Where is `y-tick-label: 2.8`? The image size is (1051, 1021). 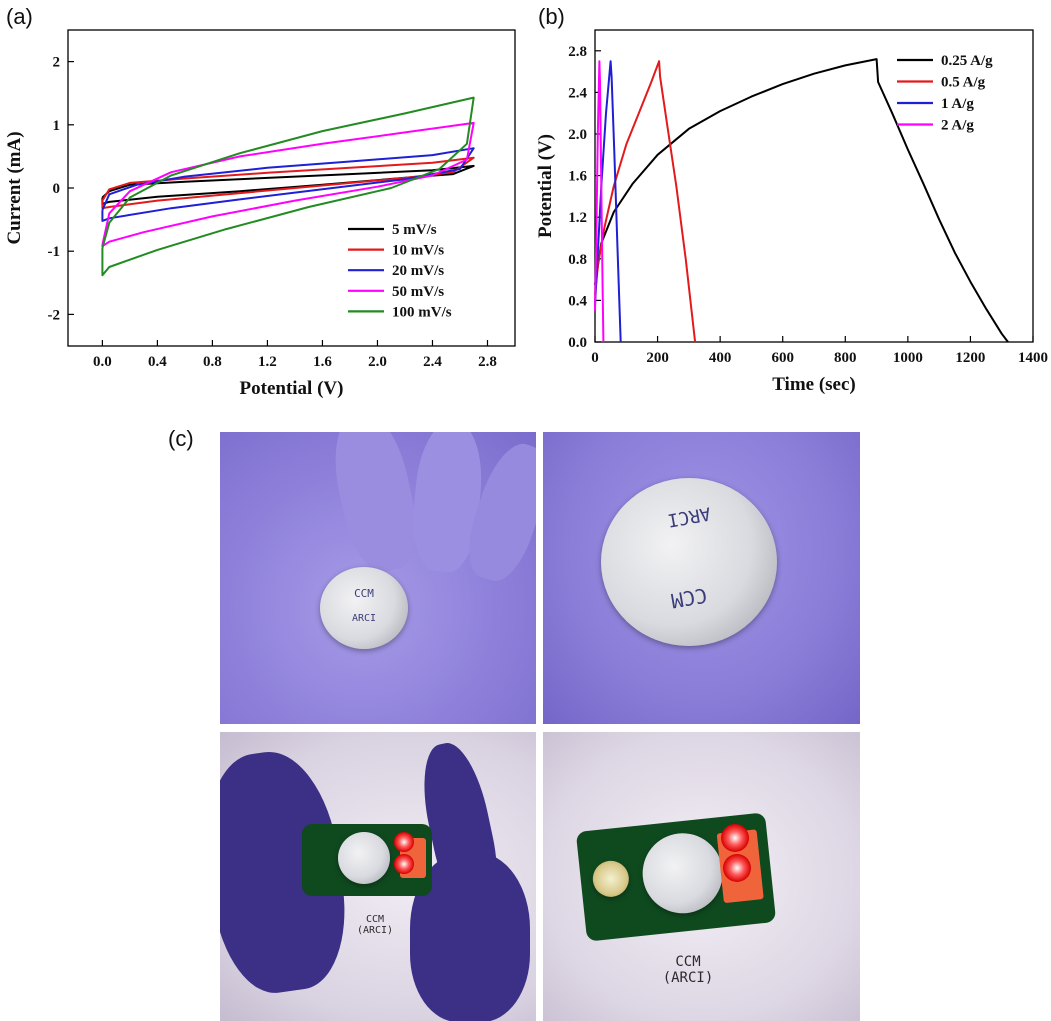 y-tick-label: 2.8 is located at coordinates (577, 52).